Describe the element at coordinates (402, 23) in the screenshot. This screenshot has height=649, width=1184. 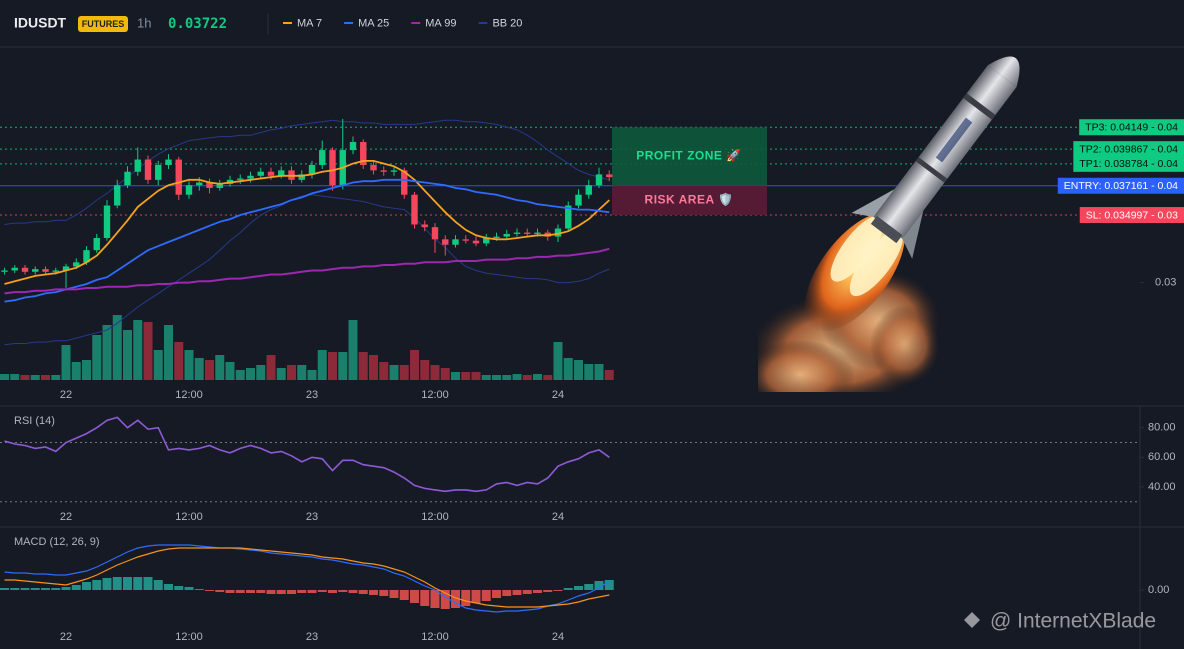
I see `legend: MA 7 MA 25 MA 99 BB 20` at that location.